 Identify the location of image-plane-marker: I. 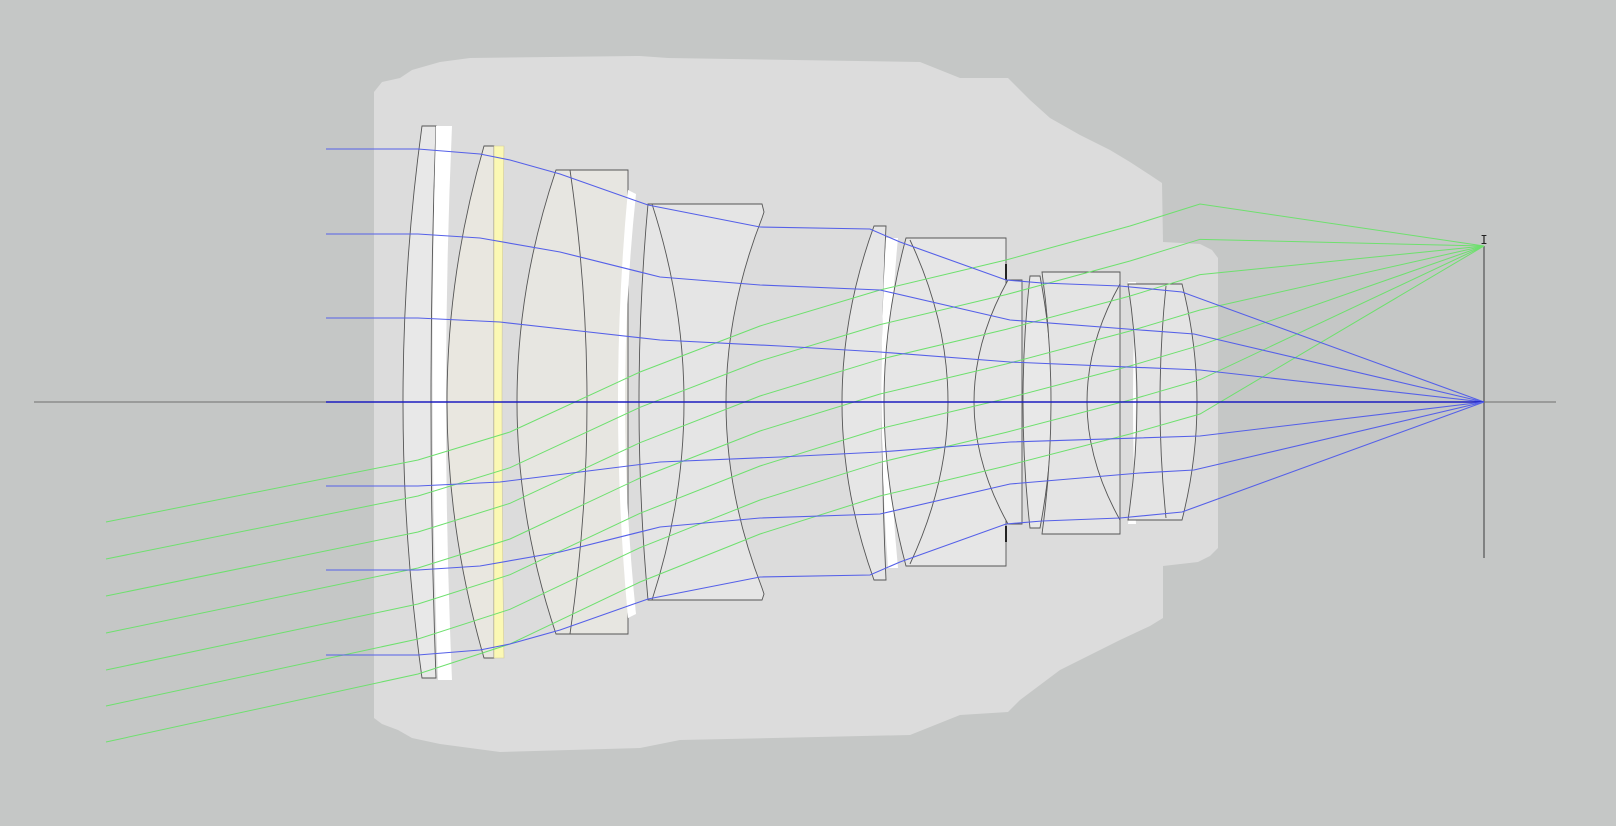
(1483, 240).